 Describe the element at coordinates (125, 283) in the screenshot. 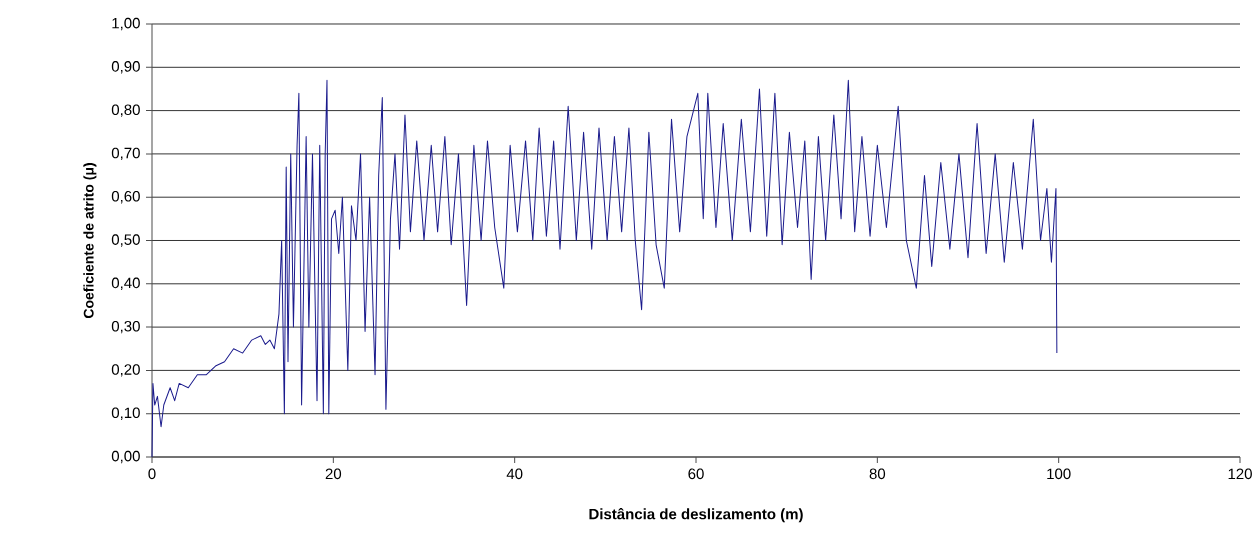

I see `y-tick-label: 0,40` at that location.